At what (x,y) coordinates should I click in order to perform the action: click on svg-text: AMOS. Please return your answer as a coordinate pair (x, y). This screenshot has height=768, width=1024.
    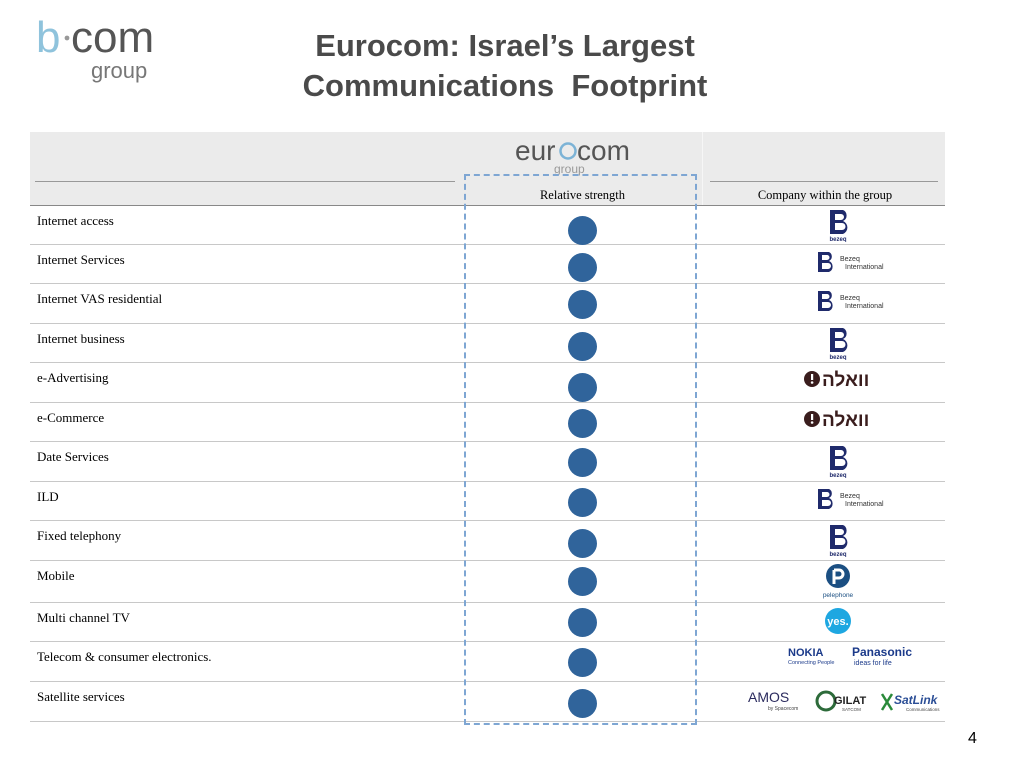
    Looking at the image, I should click on (768, 697).